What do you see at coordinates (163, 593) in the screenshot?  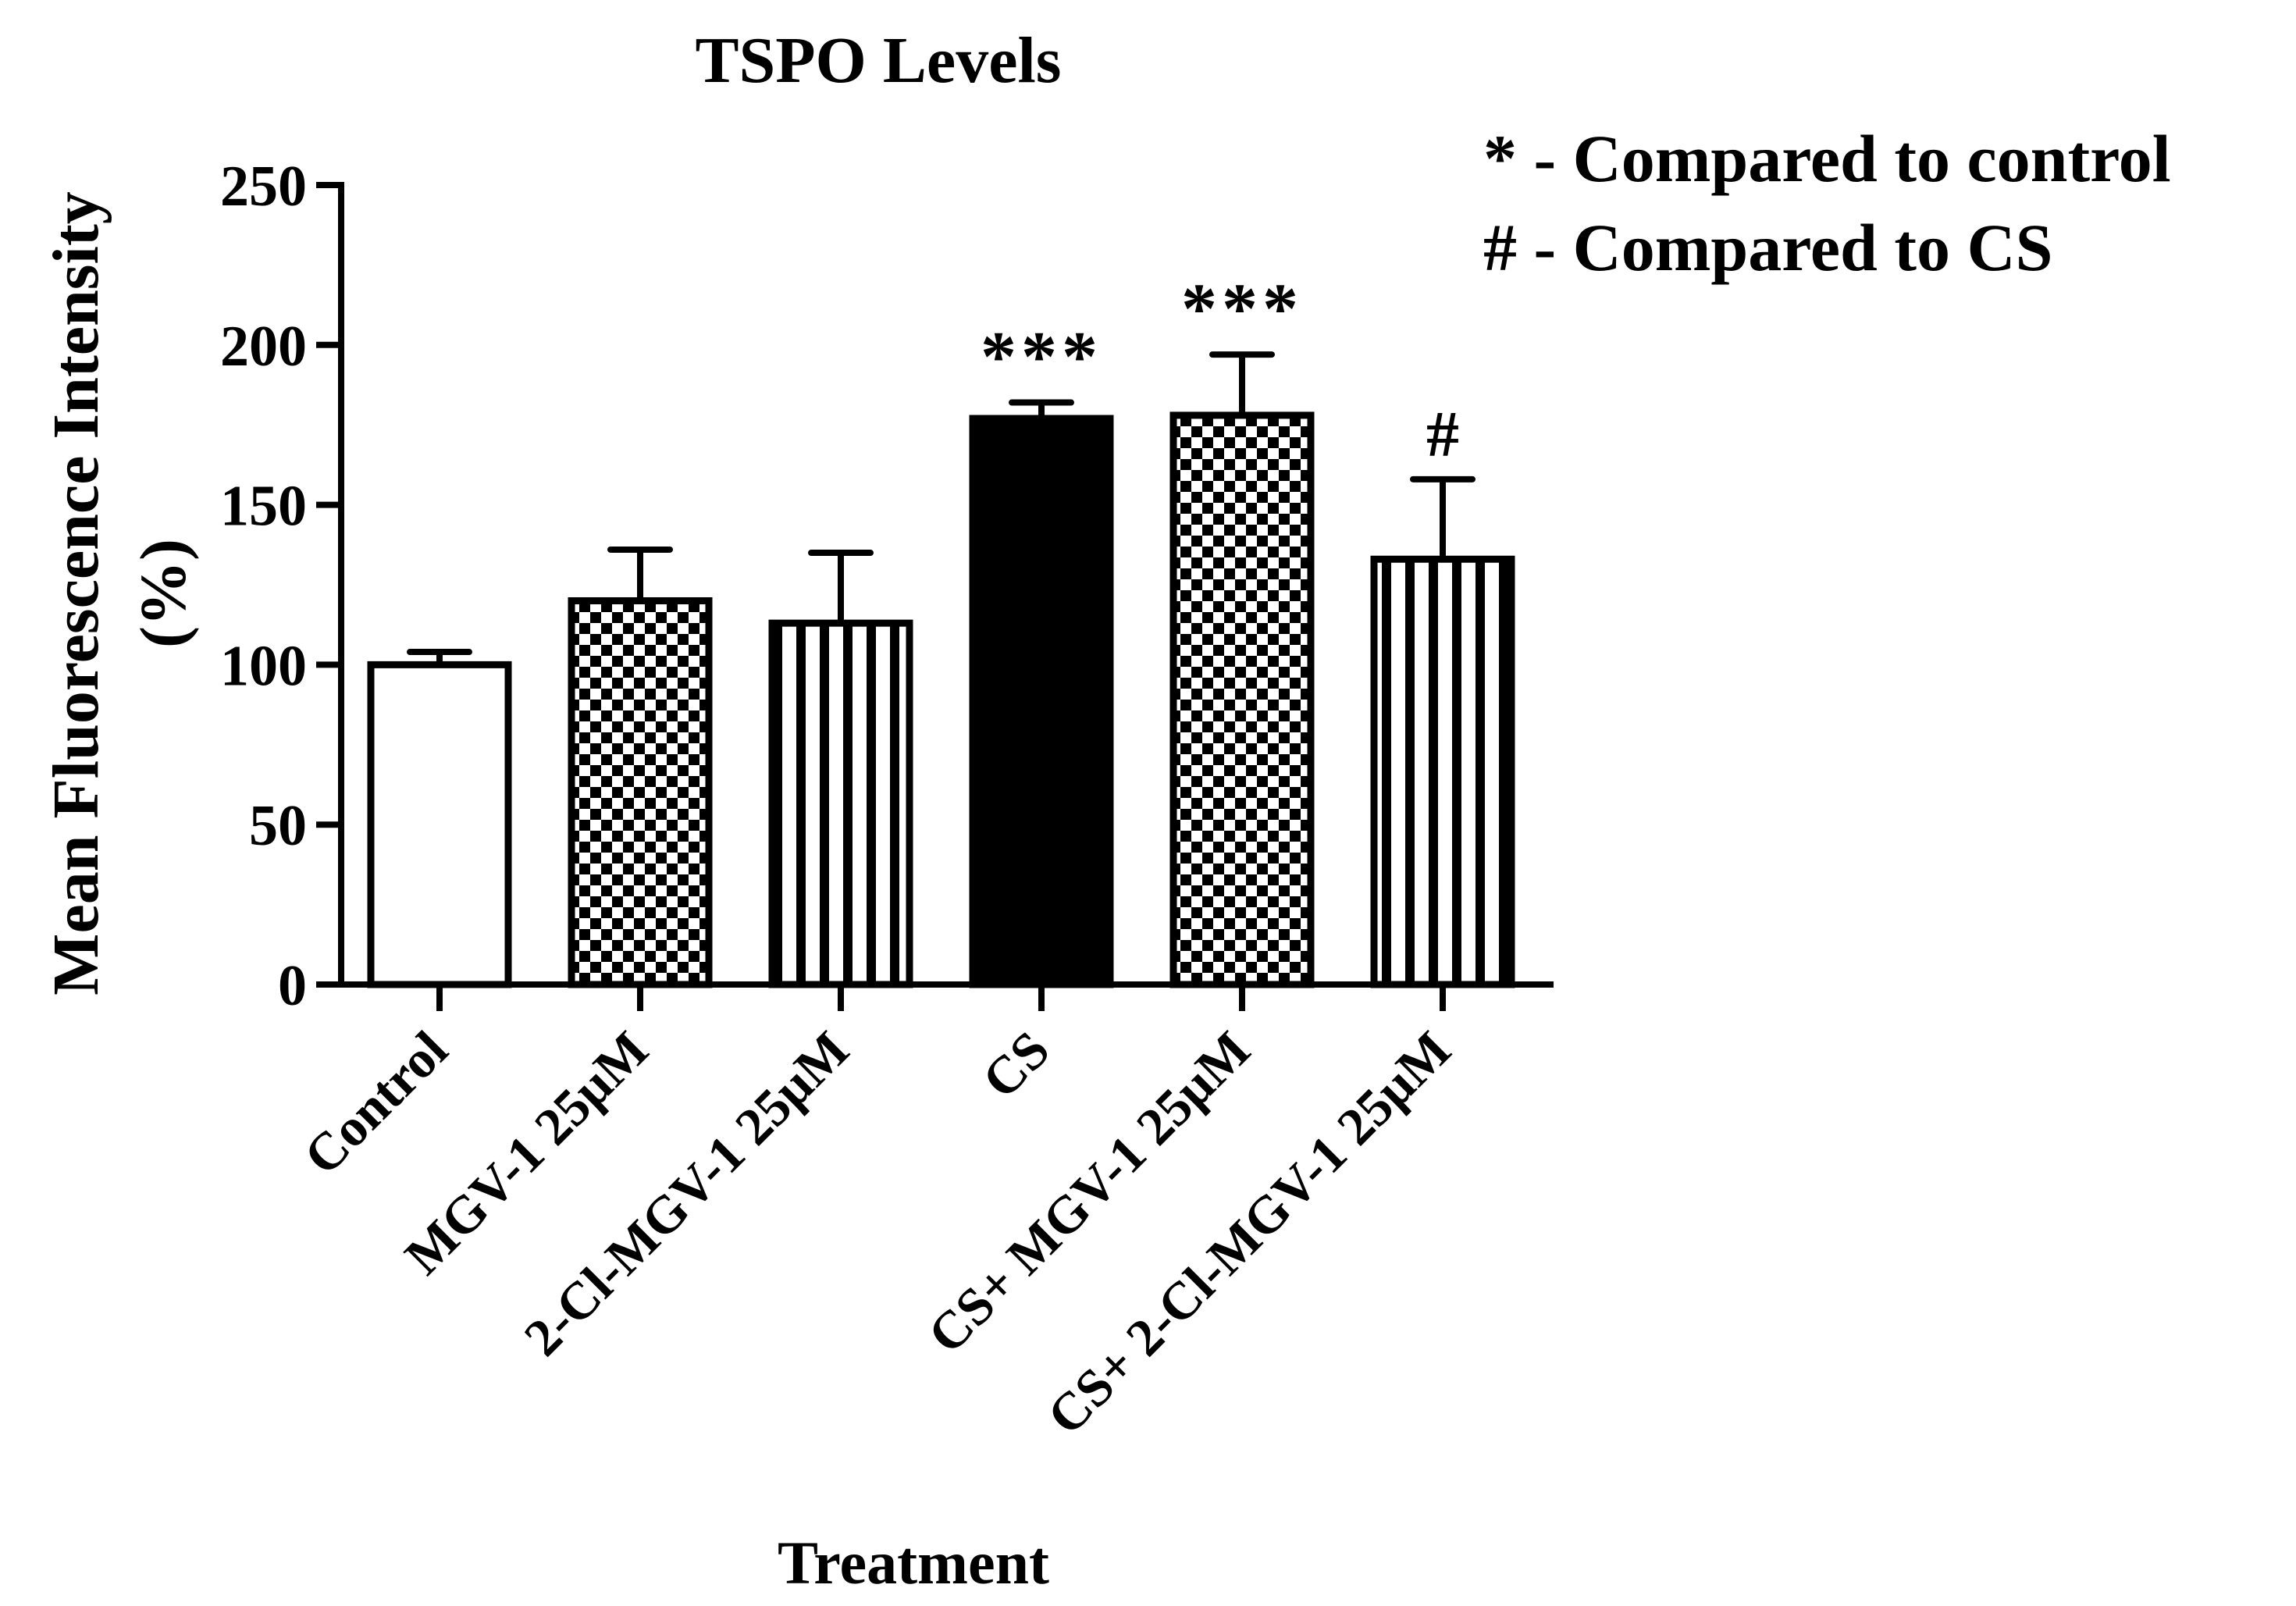 I see `y-axis-label-line2: (%)` at bounding box center [163, 593].